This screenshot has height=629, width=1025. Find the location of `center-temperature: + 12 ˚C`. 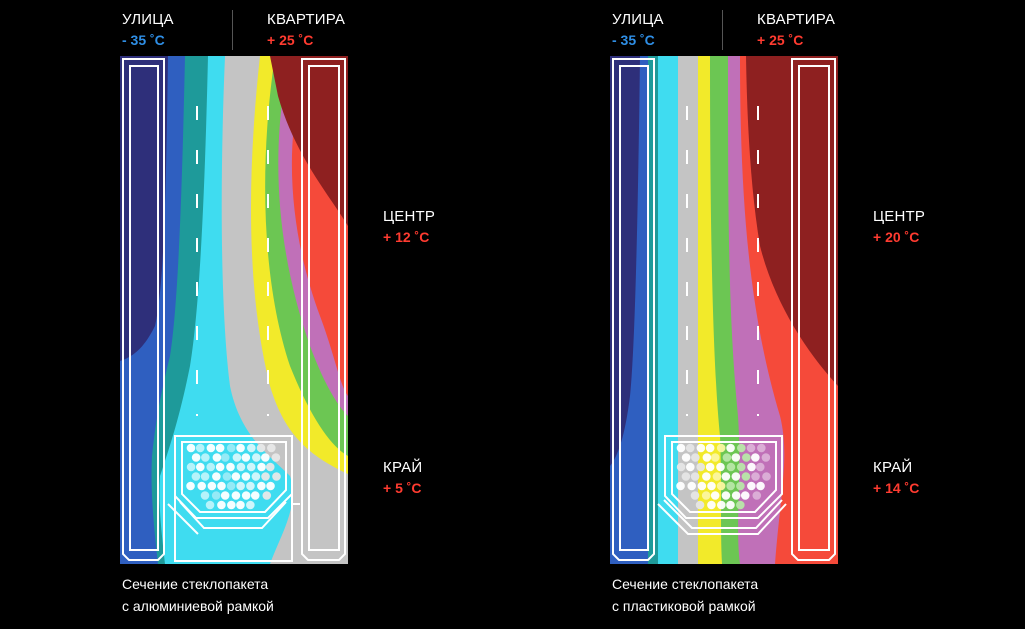

center-temperature: + 12 ˚C is located at coordinates (406, 237).